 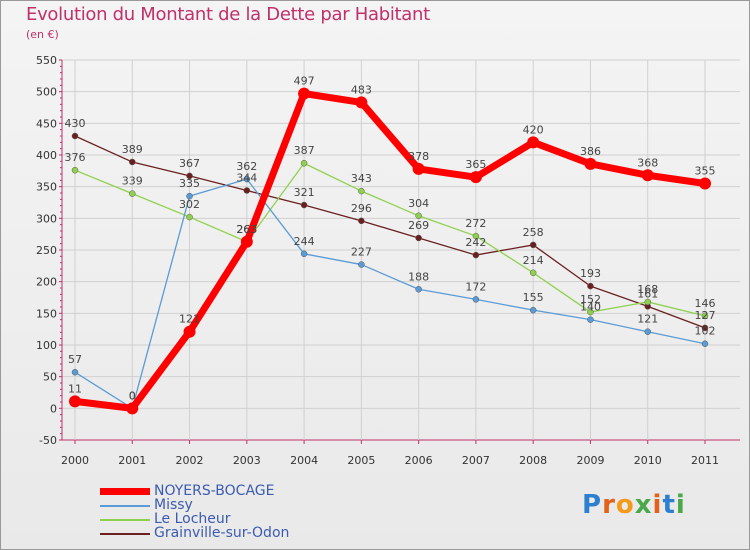 I want to click on legend-item: NOYERS-BOCAGE, so click(x=230, y=491).